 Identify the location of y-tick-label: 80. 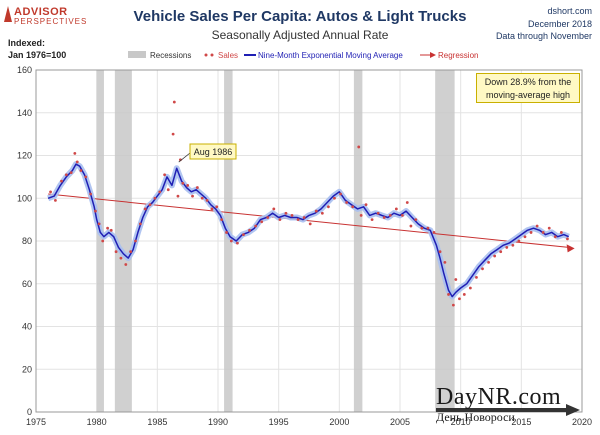
(27, 241).